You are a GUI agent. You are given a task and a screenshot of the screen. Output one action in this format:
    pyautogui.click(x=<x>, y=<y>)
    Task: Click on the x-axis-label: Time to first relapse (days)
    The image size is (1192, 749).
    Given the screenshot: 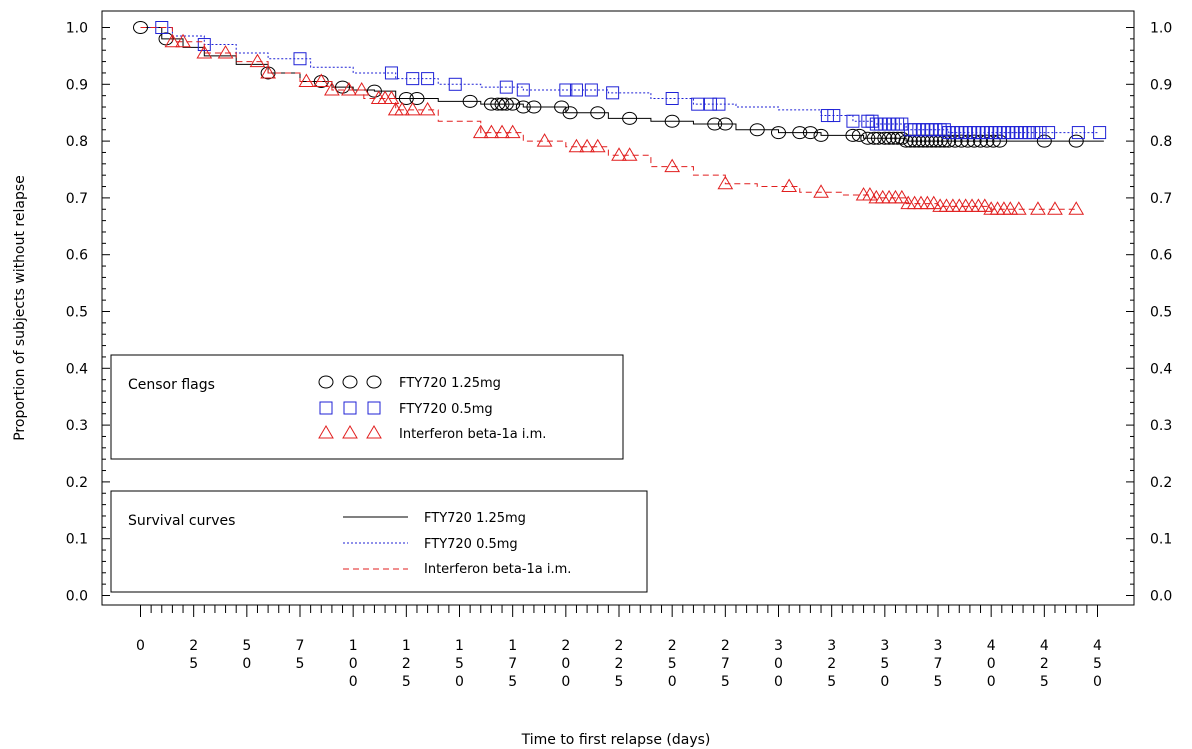 What is the action you would take?
    pyautogui.click(x=616, y=740)
    